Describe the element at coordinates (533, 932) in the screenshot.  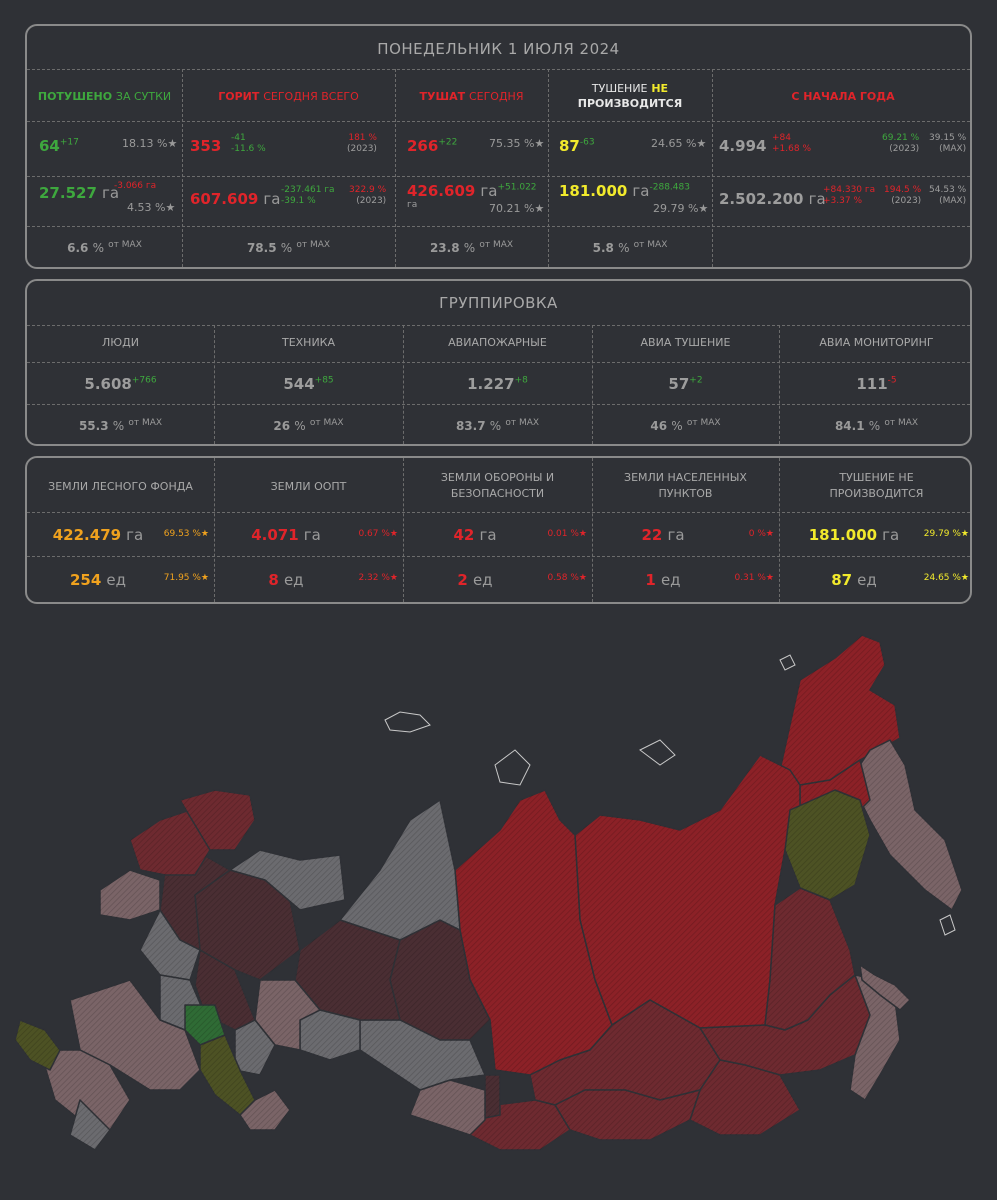
I see `region-krasnoyarsk-hatch` at that location.